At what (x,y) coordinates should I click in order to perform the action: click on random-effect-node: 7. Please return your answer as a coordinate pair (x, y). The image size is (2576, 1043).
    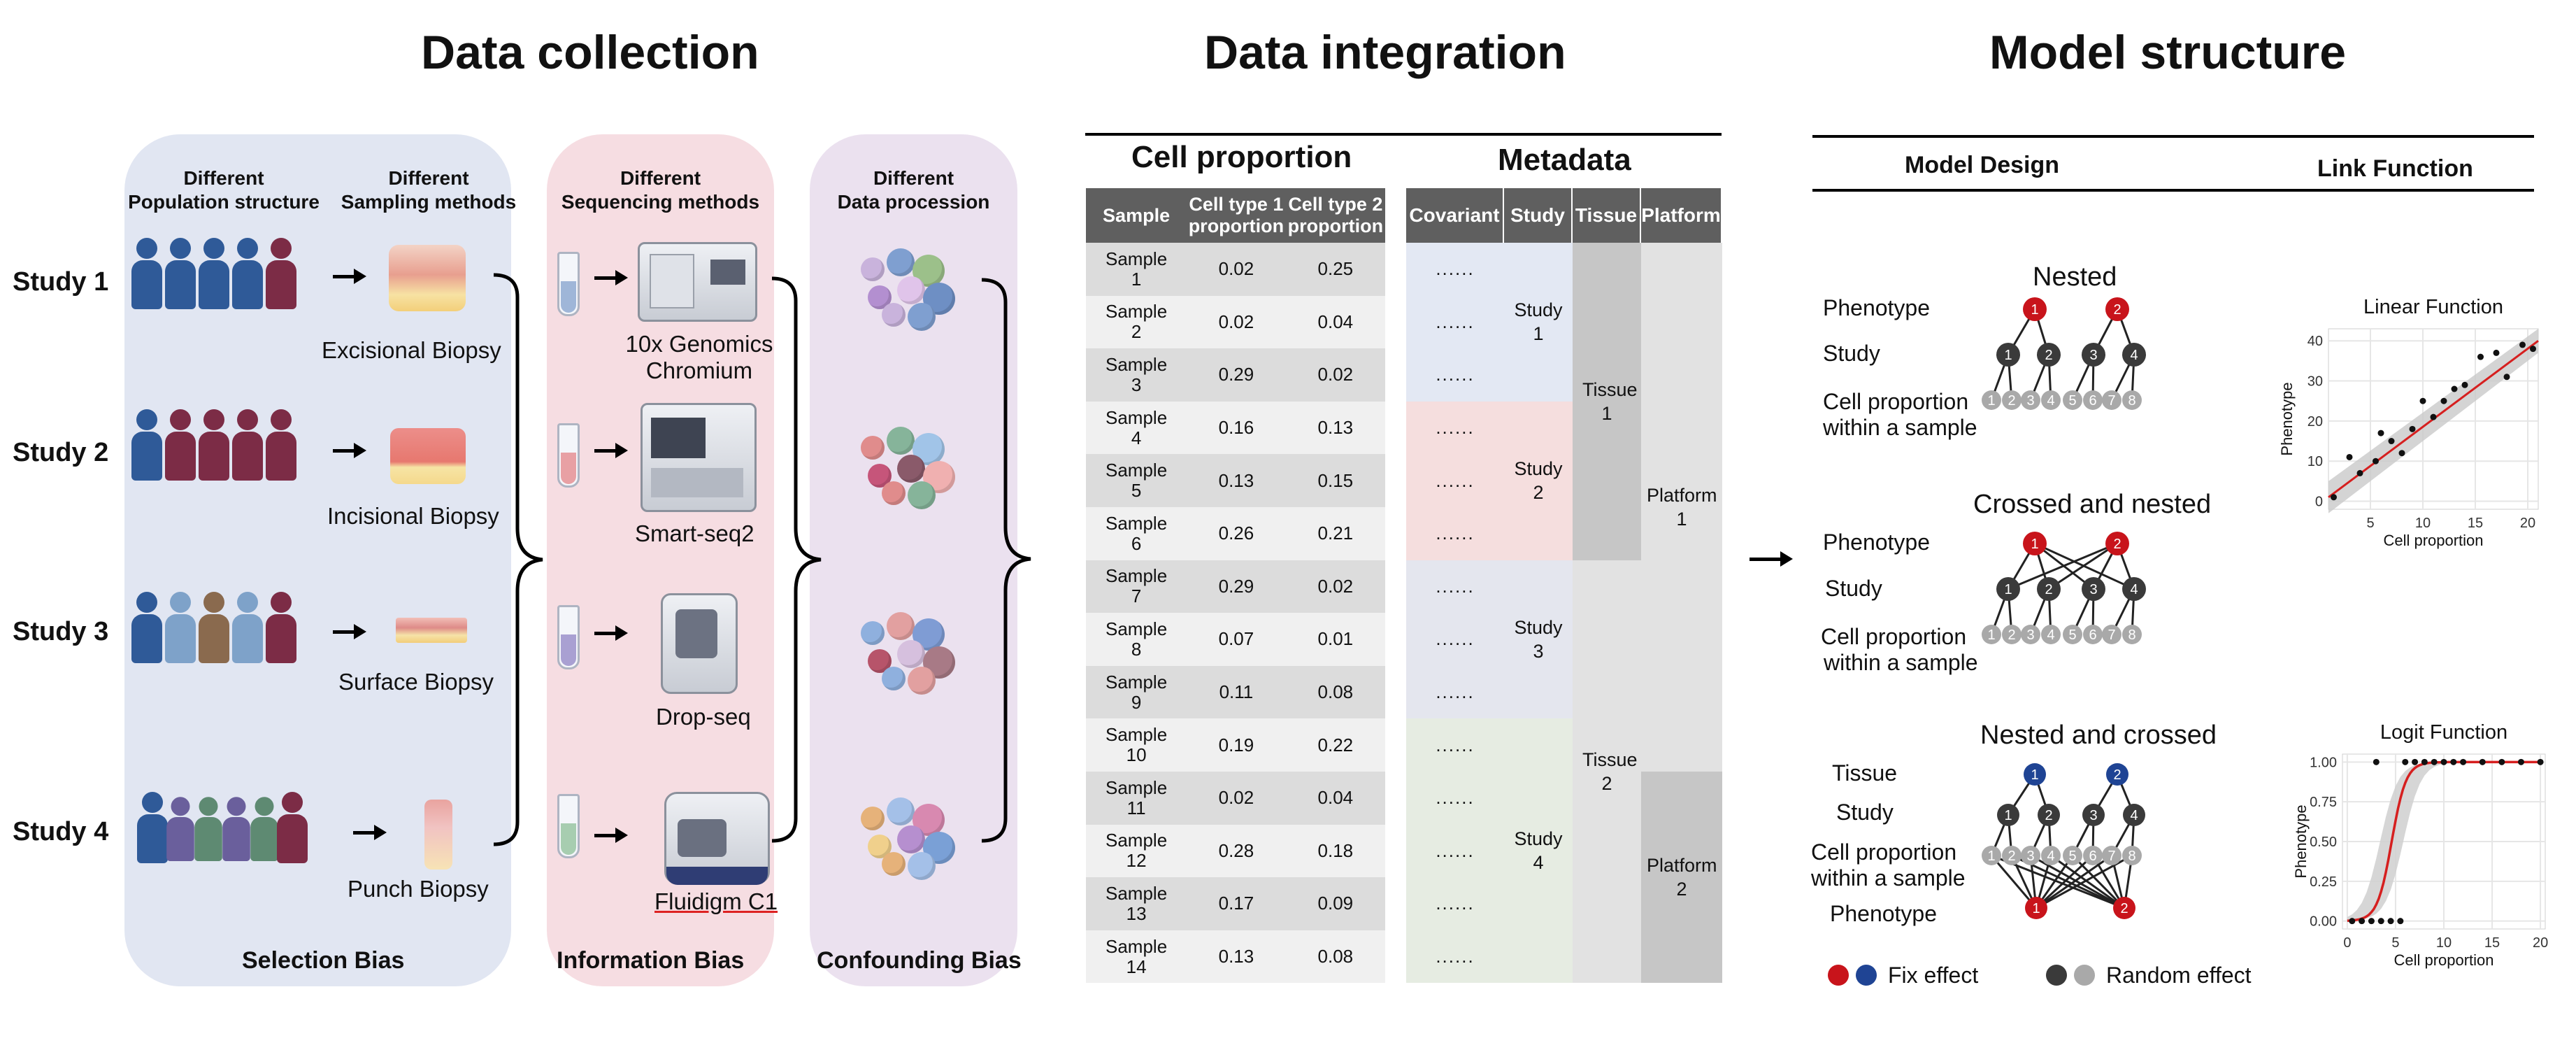
    Looking at the image, I should click on (2111, 634).